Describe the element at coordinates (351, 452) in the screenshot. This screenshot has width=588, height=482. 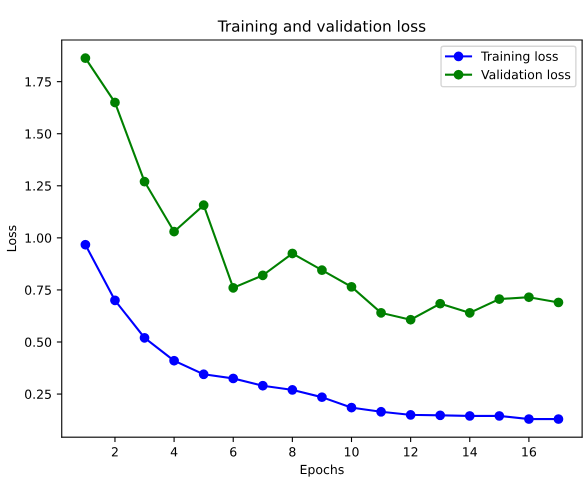
I see `x-tick-label: 10` at that location.